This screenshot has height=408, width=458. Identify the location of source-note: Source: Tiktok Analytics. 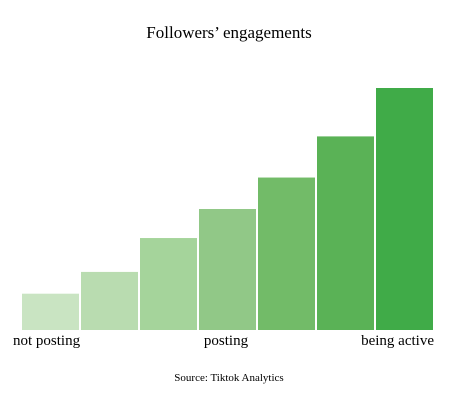
(228, 378).